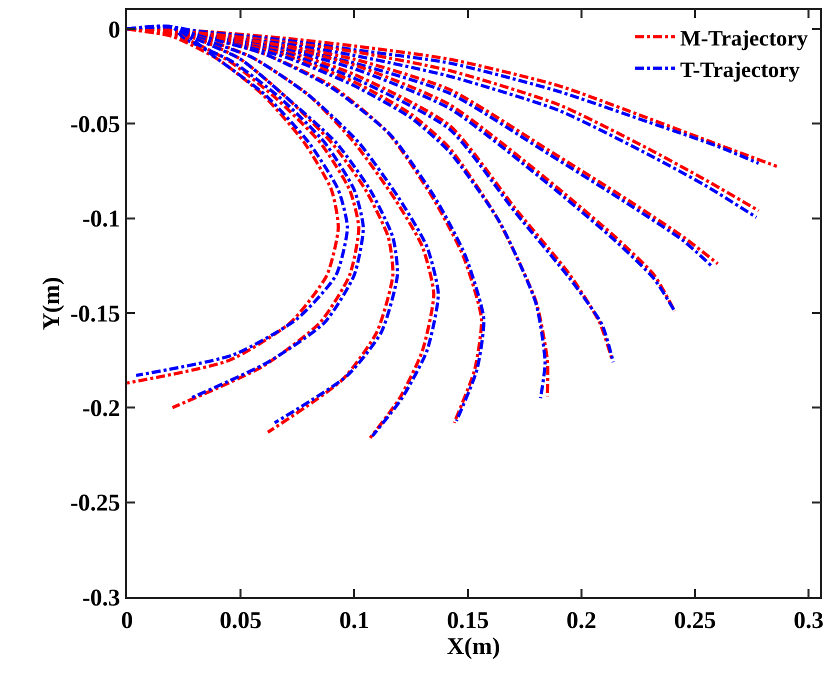 This screenshot has width=832, height=679. Describe the element at coordinates (241, 621) in the screenshot. I see `x-tick-label: 0.05` at that location.